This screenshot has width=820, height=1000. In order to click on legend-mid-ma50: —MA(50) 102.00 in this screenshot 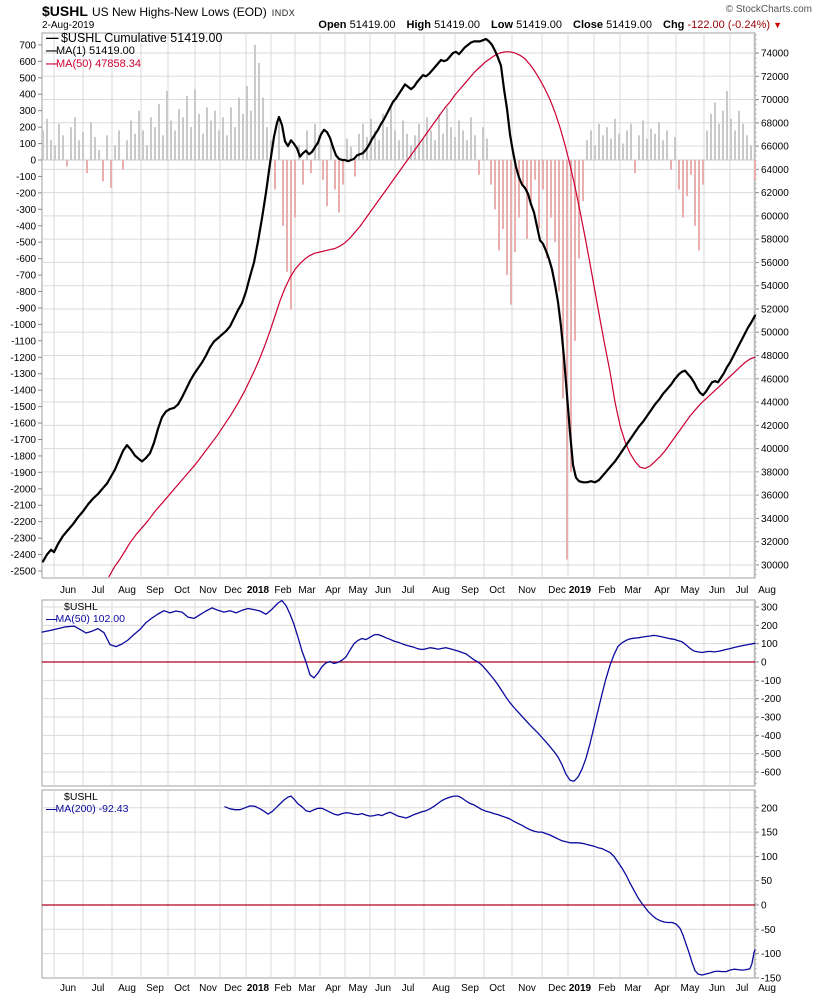, I will do `click(85, 619)`.